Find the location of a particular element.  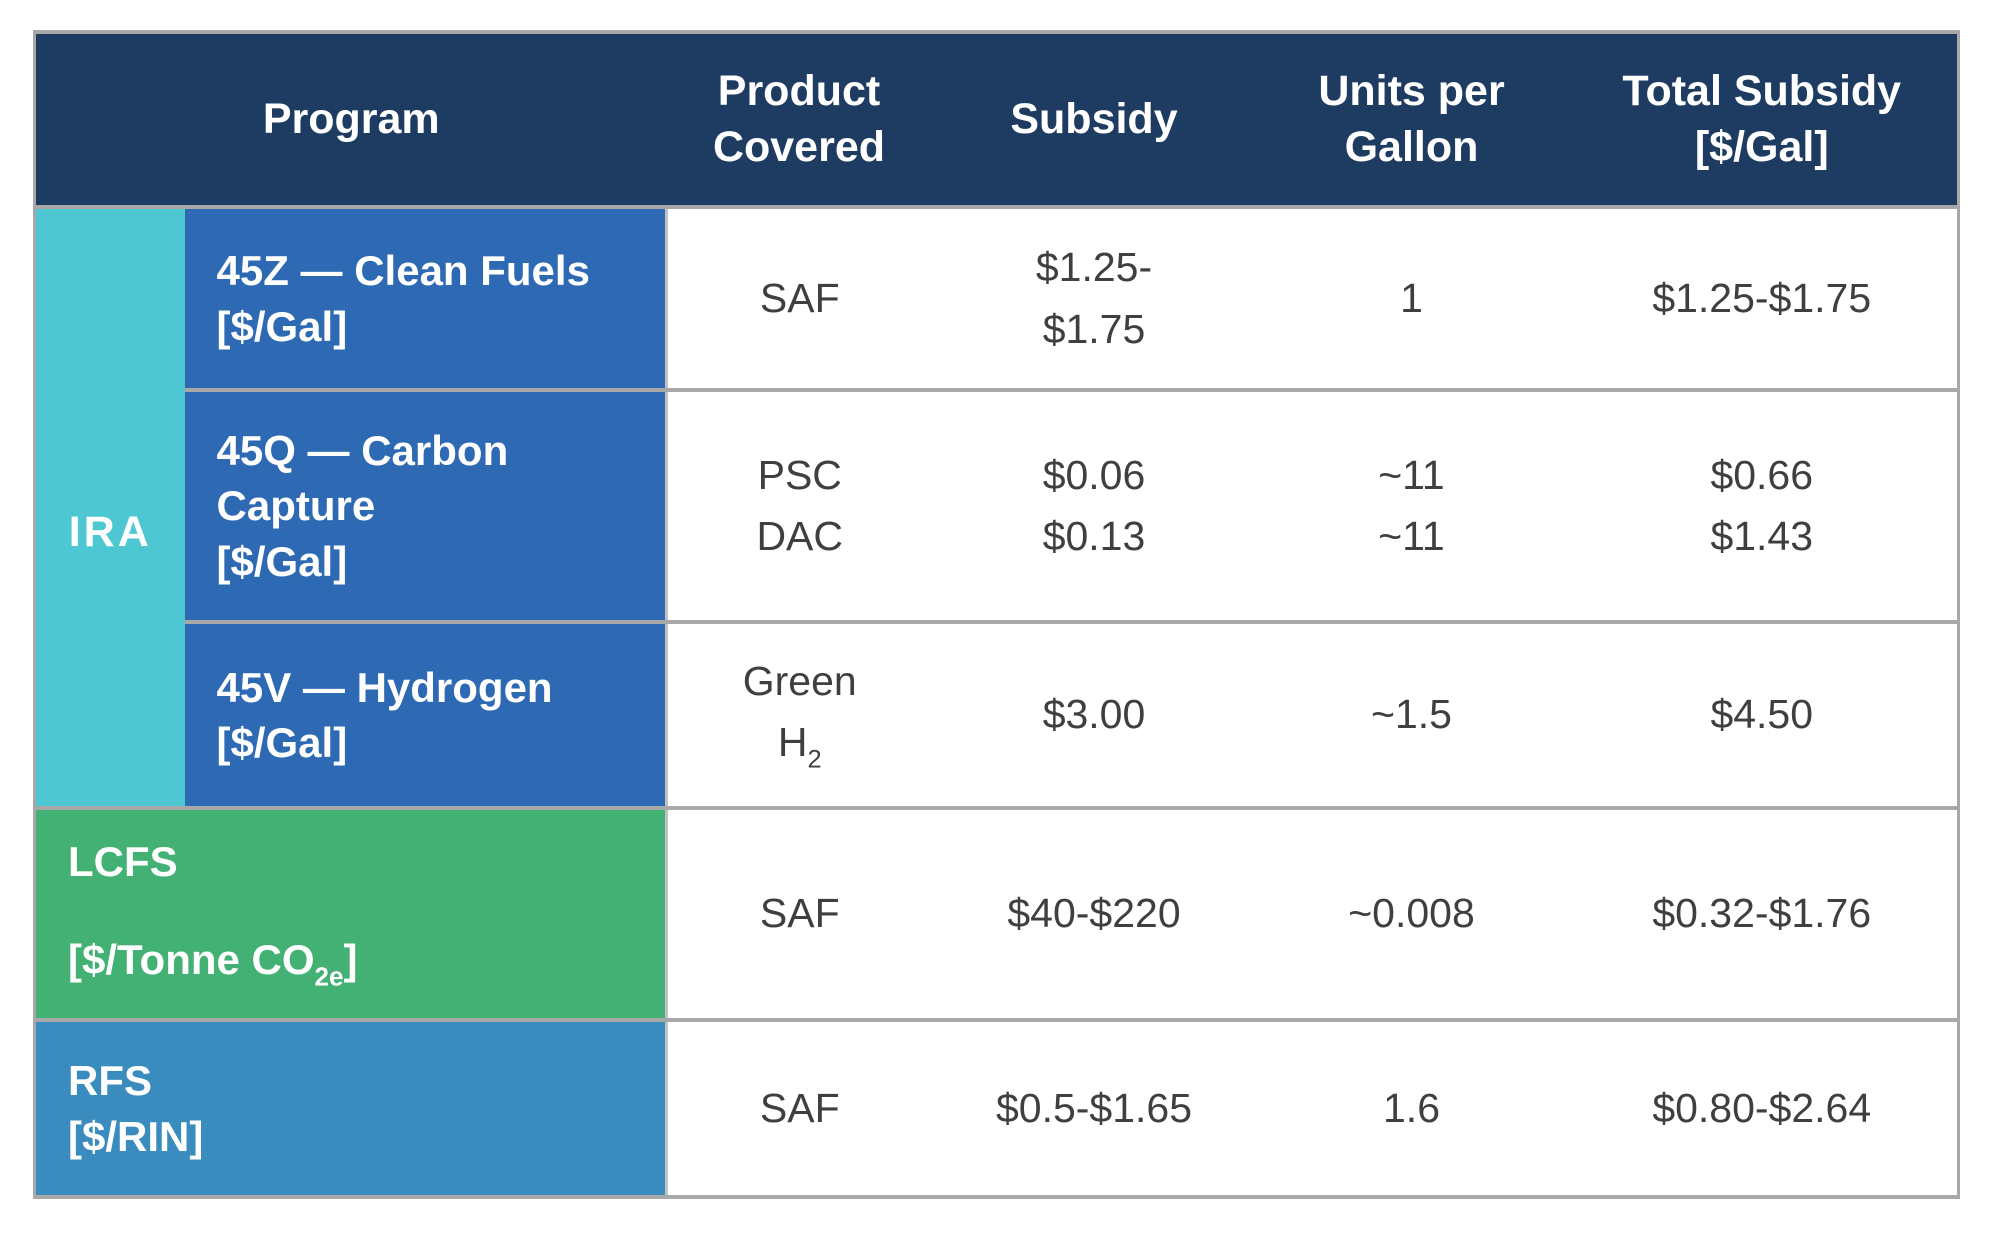

total-value-line: $0.66 is located at coordinates (1762, 474).